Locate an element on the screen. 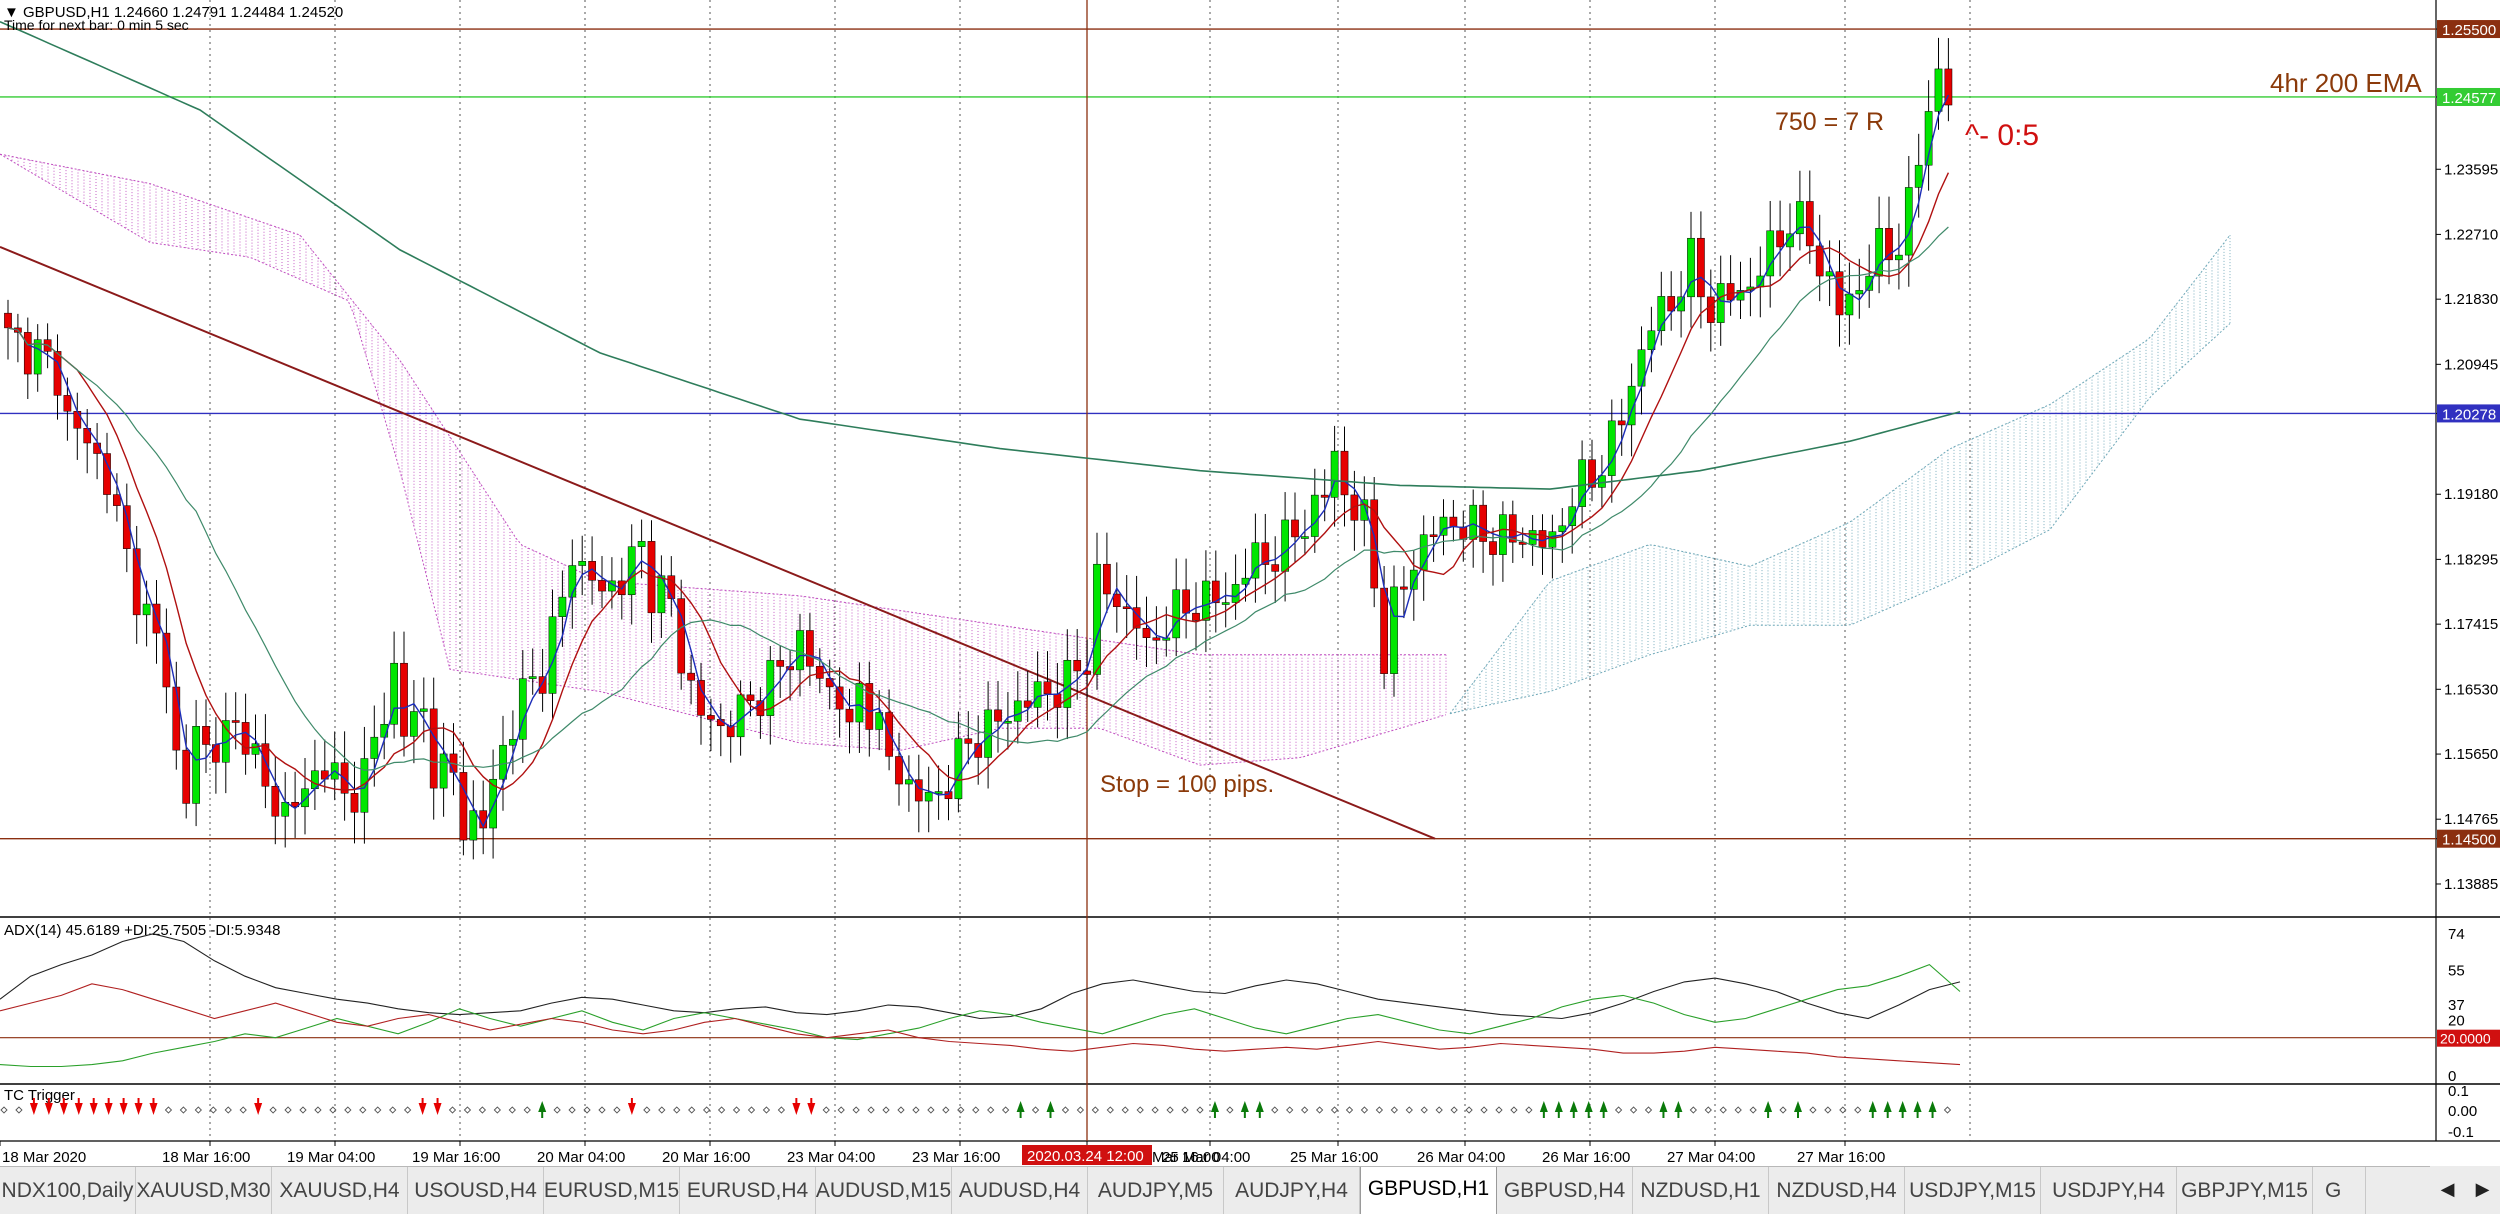  price-tag-1.24577 is located at coordinates (2468, 96).